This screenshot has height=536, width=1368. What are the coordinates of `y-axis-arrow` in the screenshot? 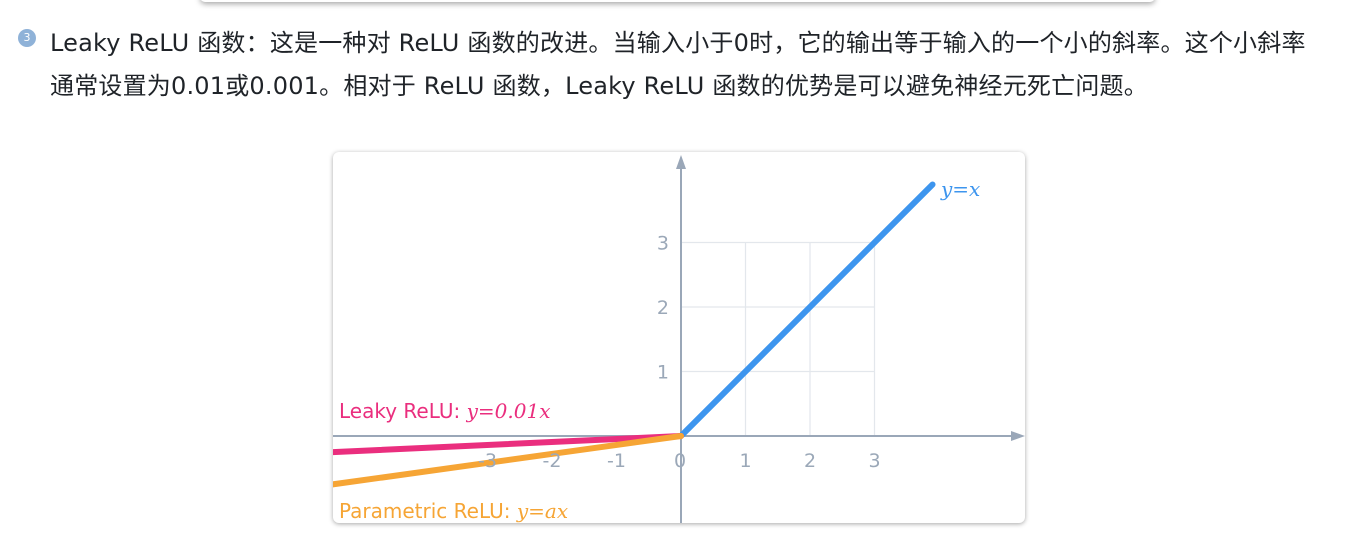 It's located at (681, 162).